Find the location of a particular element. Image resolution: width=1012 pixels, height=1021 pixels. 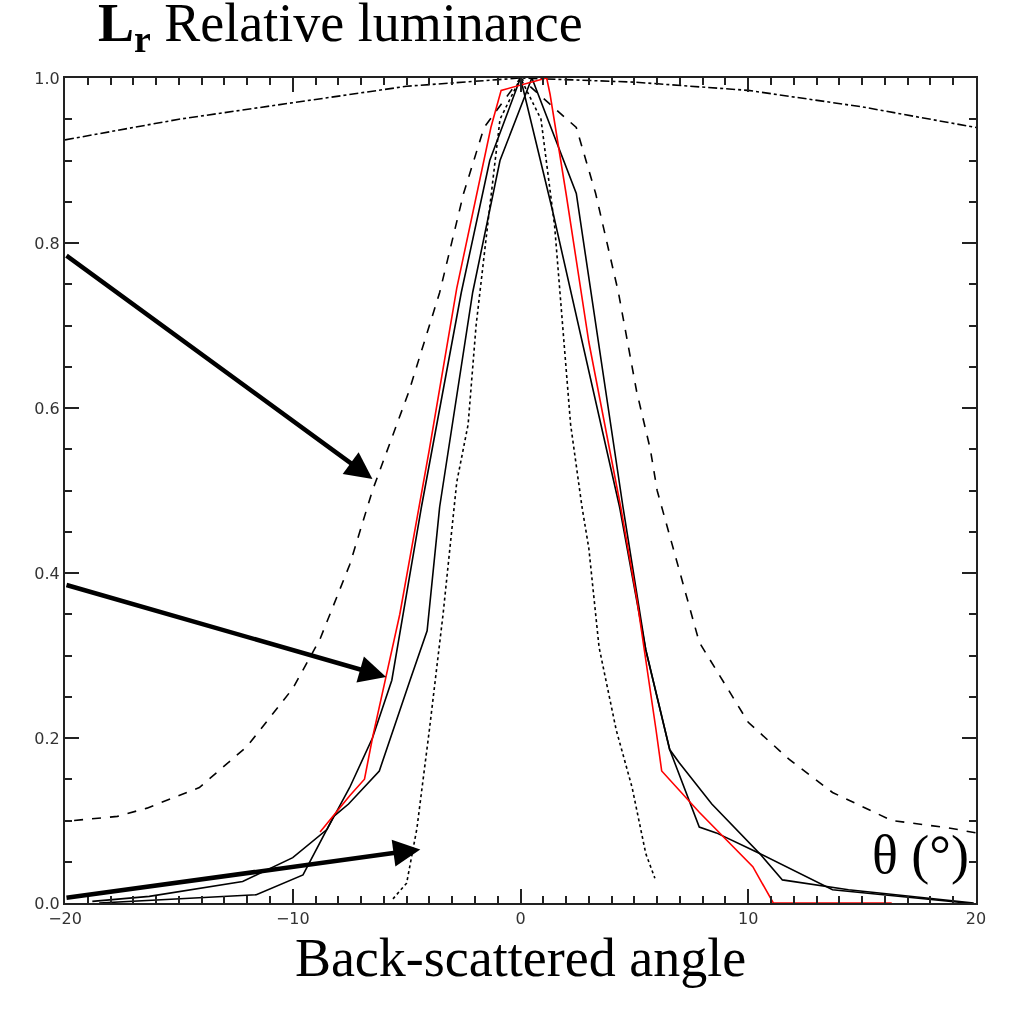

y-tick-label: 0.6 is located at coordinates (47, 408).